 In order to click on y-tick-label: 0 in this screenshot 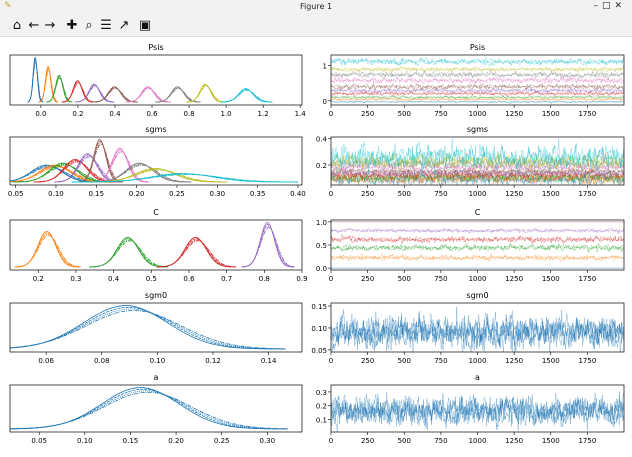, I will do `click(325, 102)`.